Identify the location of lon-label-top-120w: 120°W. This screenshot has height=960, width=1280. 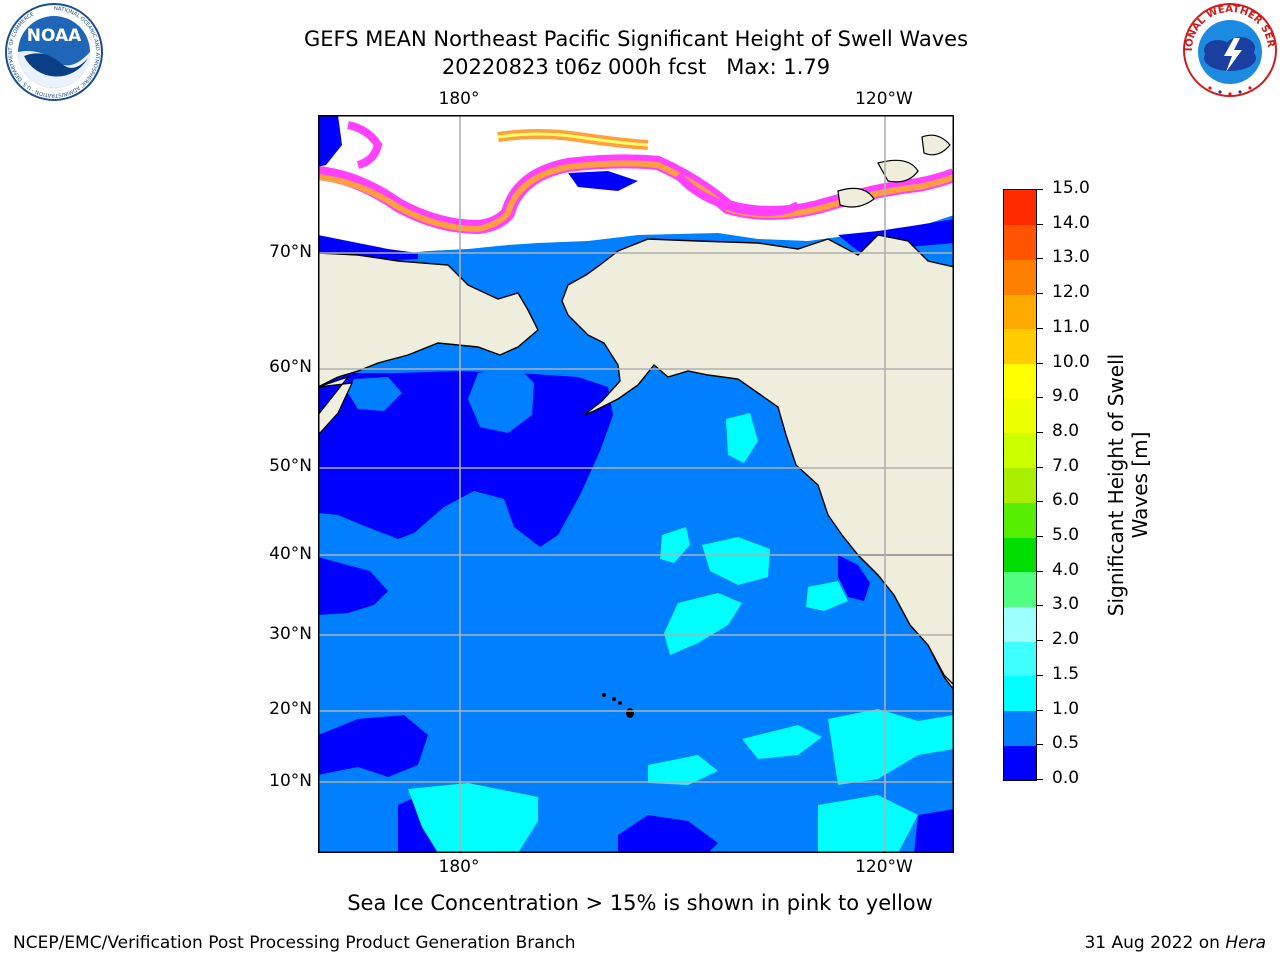
(884, 99).